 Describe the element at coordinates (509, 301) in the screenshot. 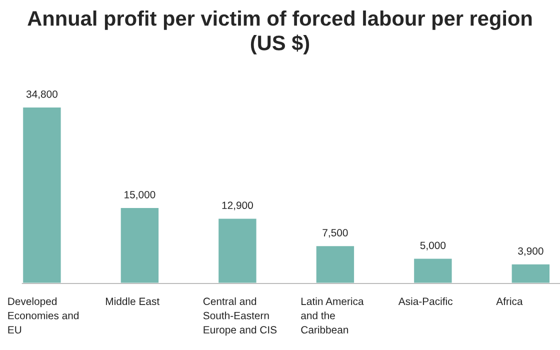

I see `x-tick-label: Africa` at that location.